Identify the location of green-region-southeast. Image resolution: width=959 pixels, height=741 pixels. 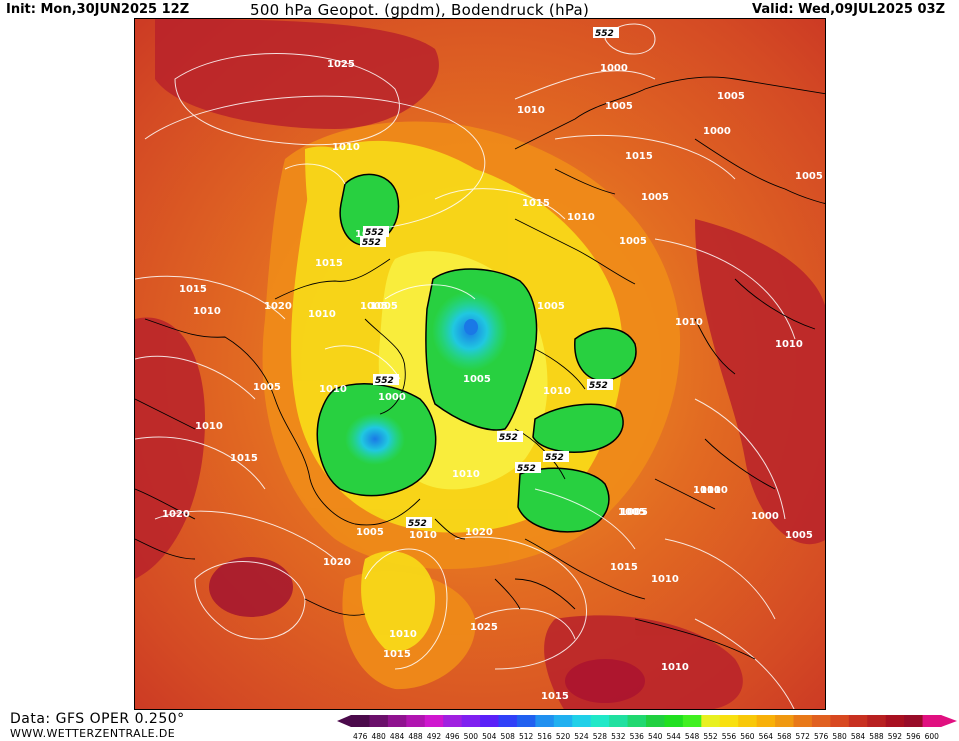
(563, 500).